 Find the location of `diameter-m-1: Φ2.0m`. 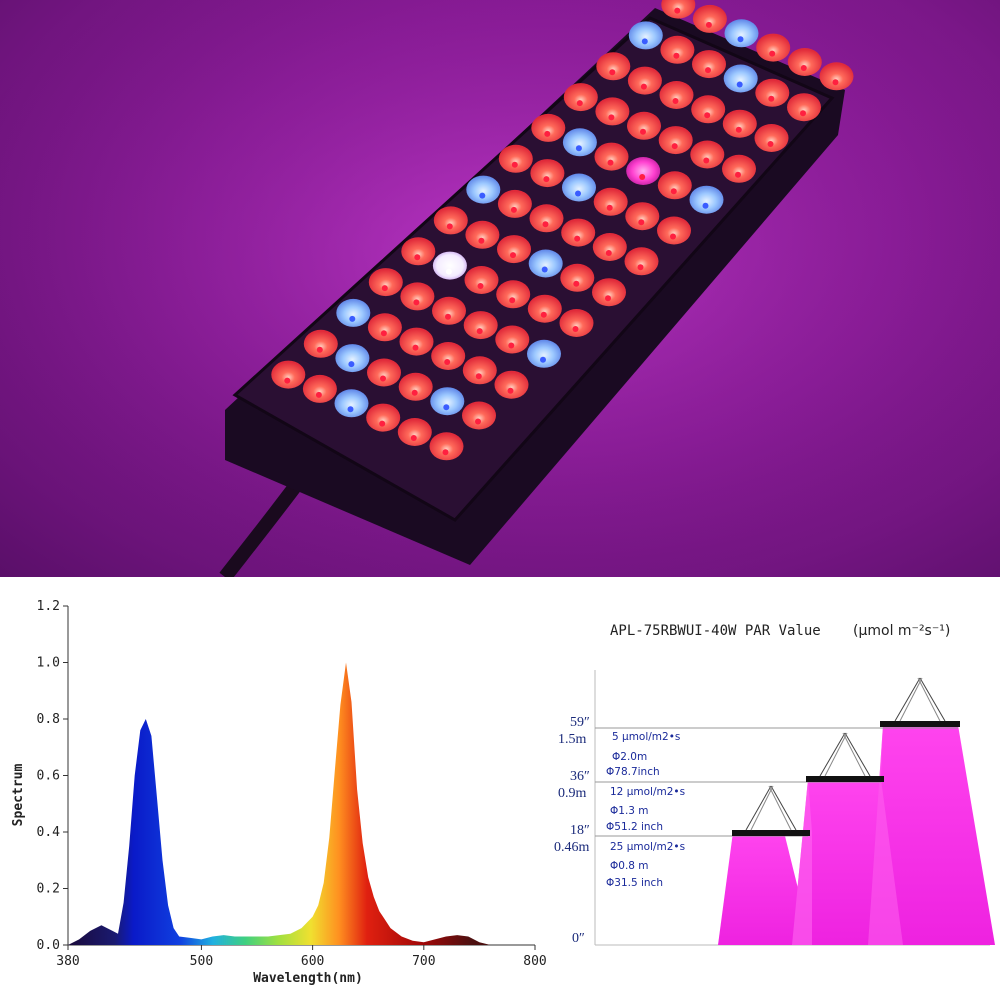

diameter-m-1: Φ2.0m is located at coordinates (629, 757).